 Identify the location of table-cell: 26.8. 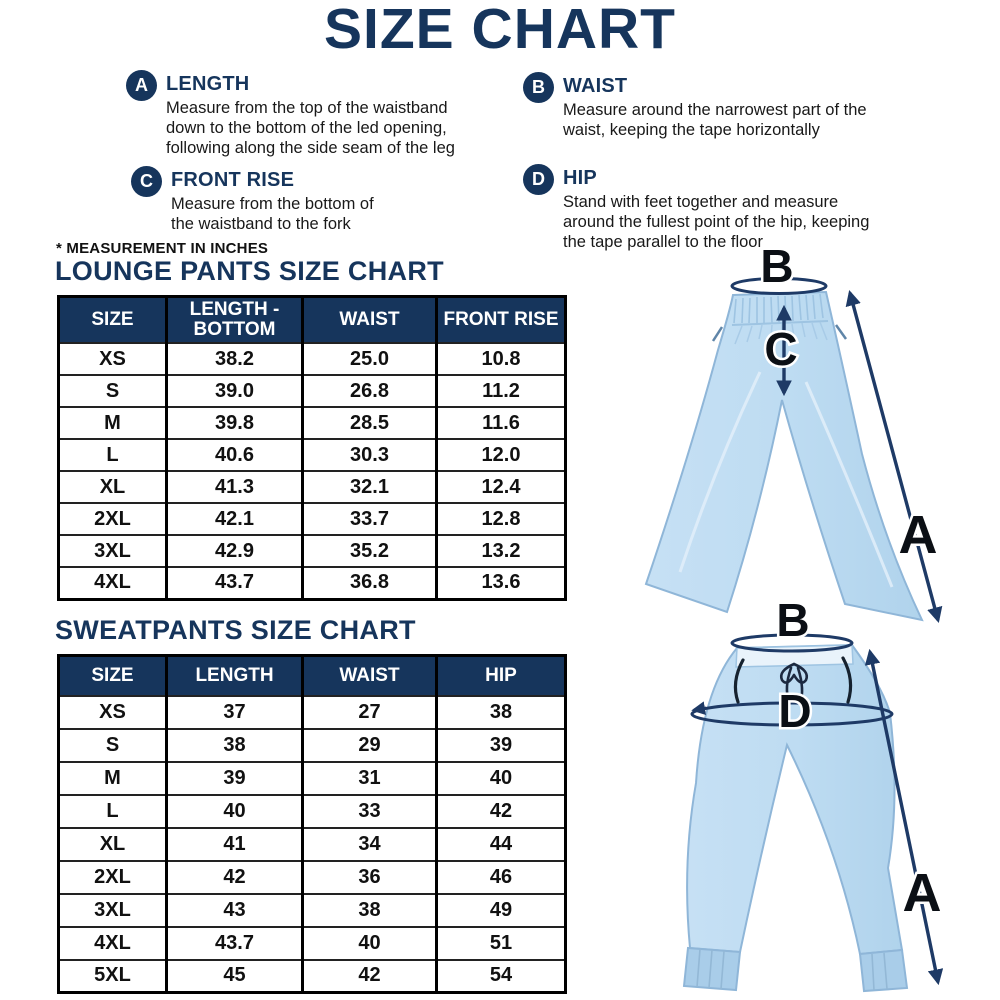
(369, 390).